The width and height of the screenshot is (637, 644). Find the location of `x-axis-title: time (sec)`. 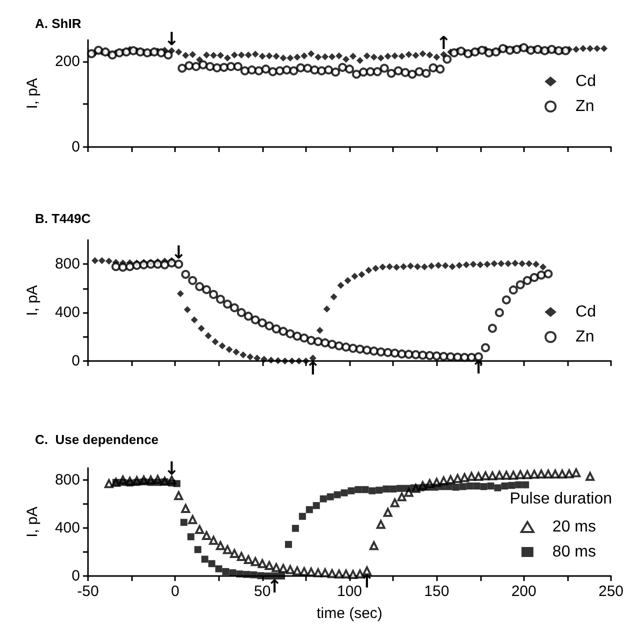

x-axis-title: time (sec) is located at coordinates (349, 613).